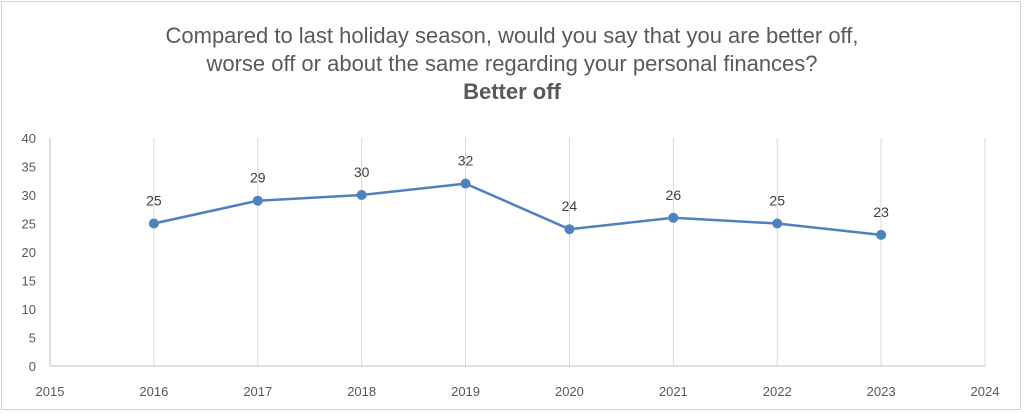  Describe the element at coordinates (570, 206) in the screenshot. I see `data-label-2020: 24` at that location.